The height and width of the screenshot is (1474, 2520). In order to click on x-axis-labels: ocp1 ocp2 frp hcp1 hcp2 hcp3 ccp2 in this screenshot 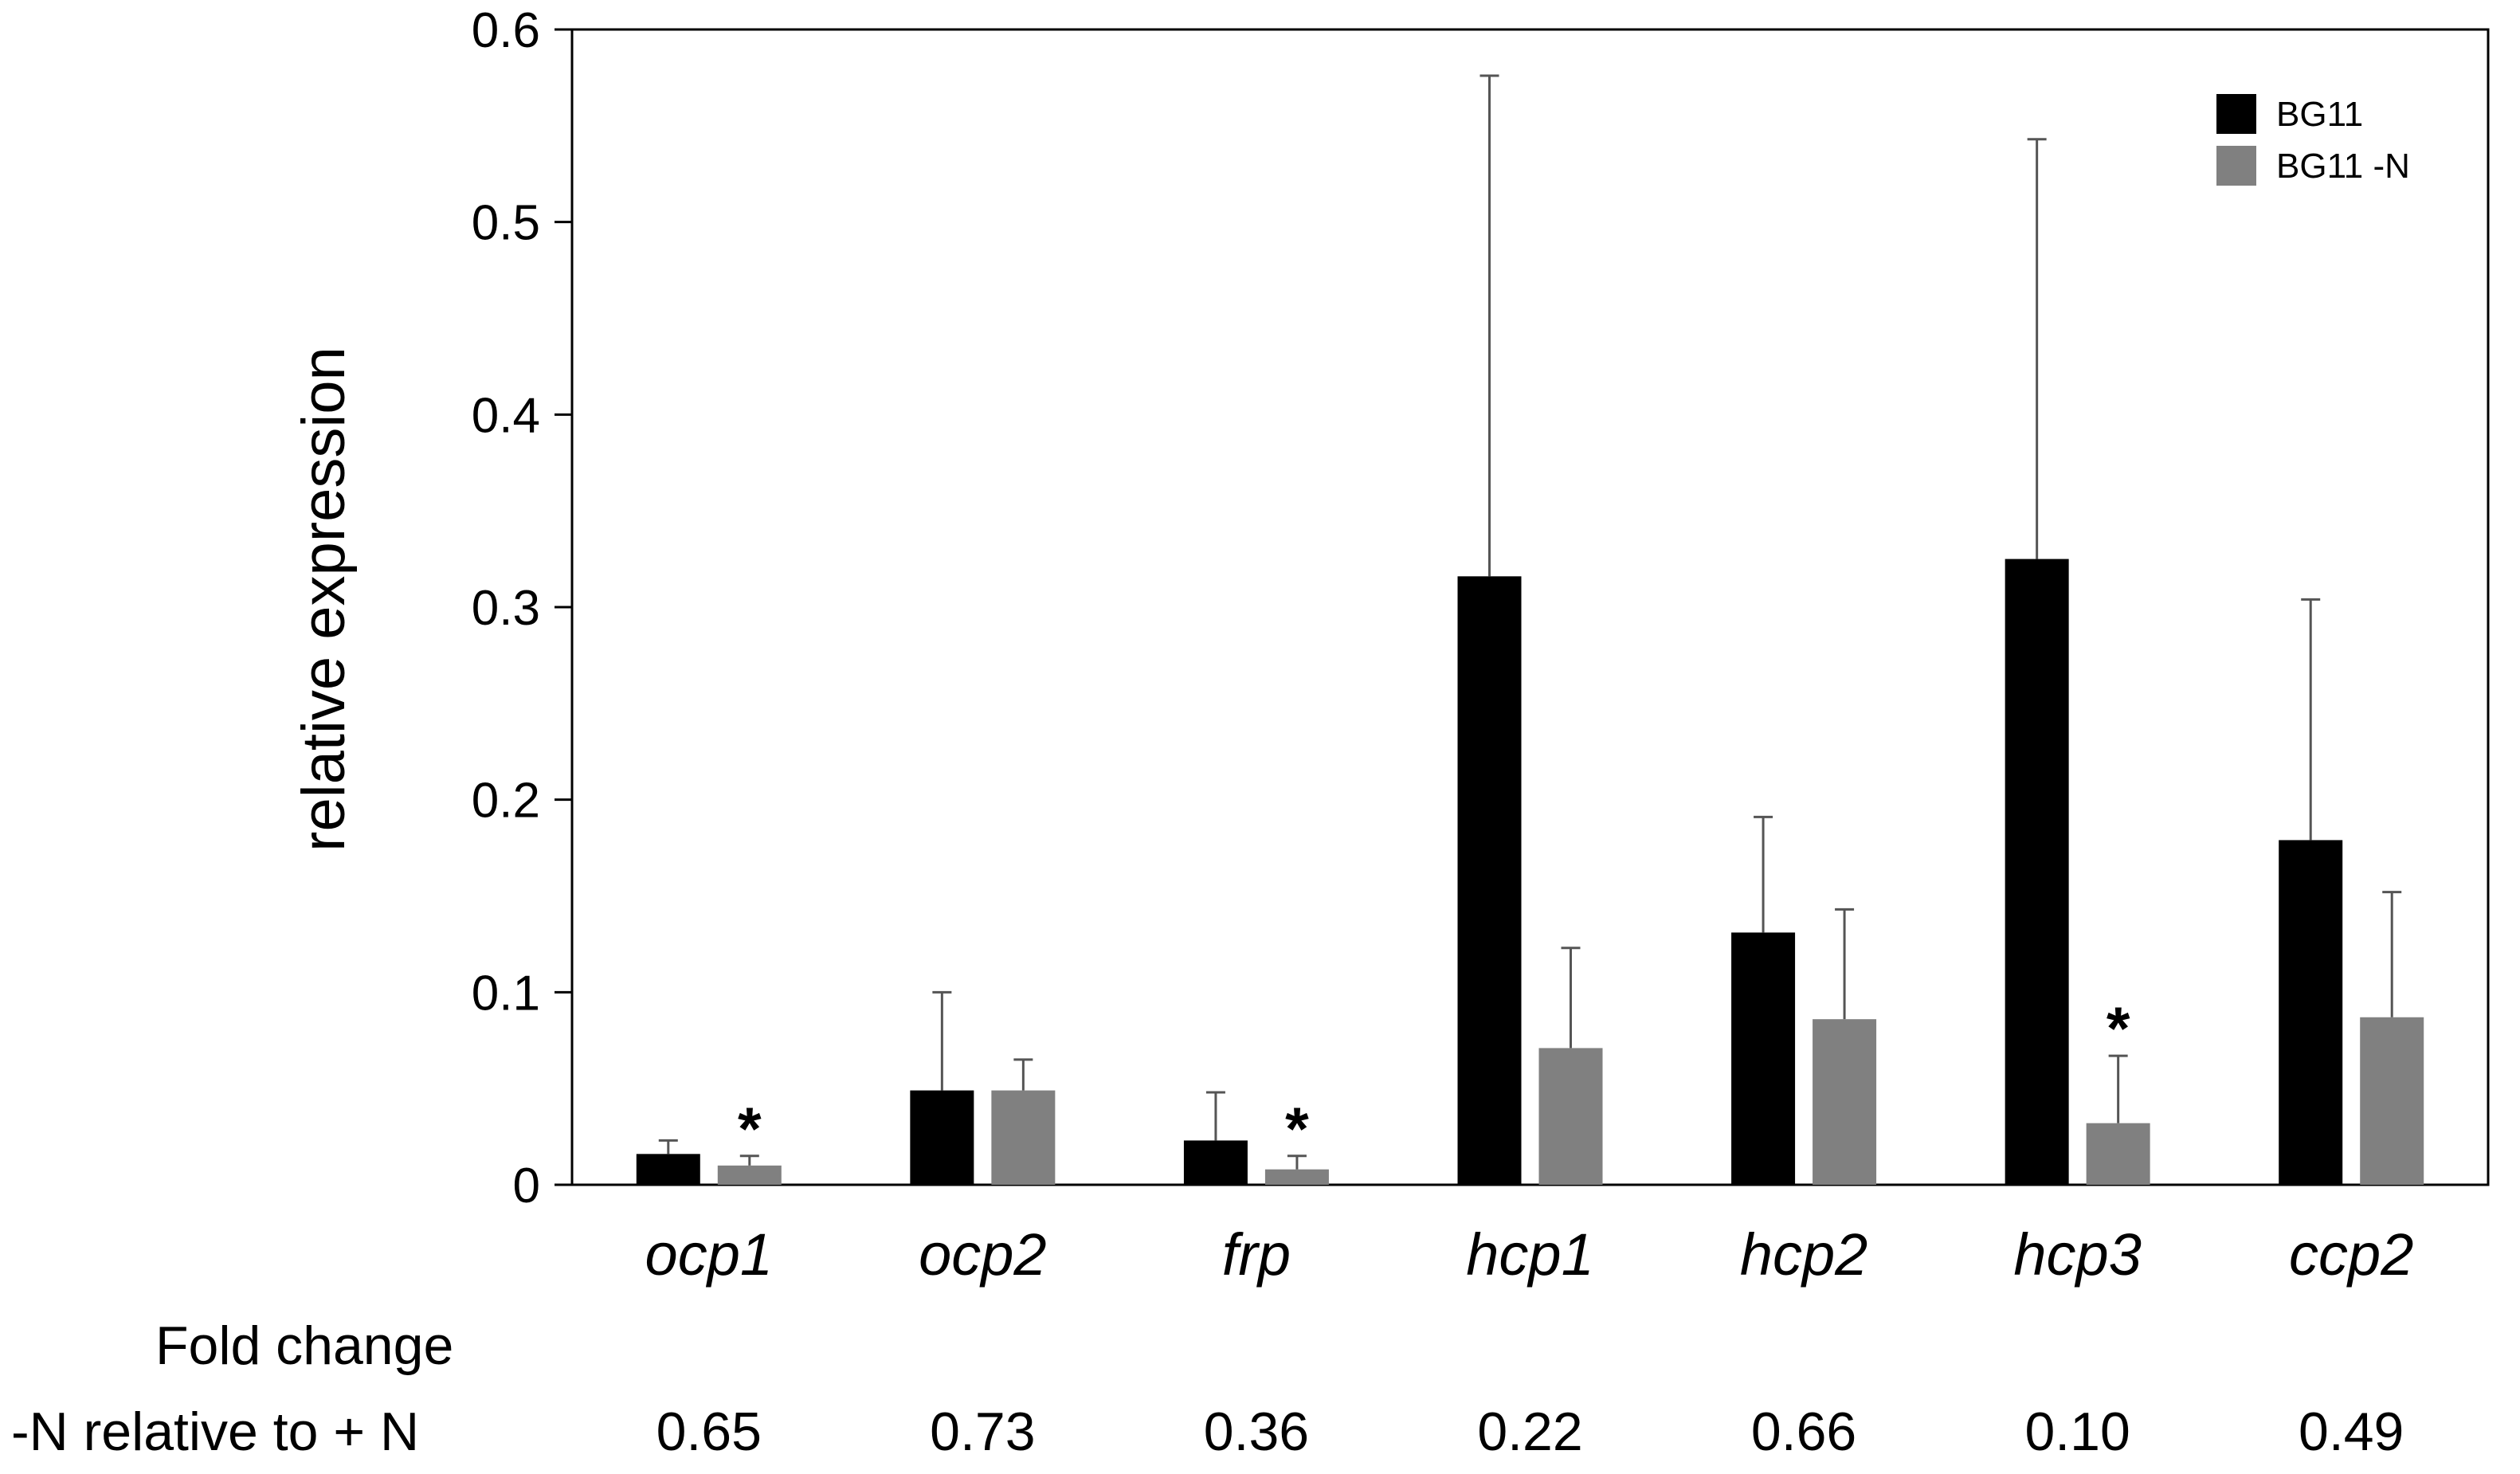, I will do `click(1529, 1254)`.